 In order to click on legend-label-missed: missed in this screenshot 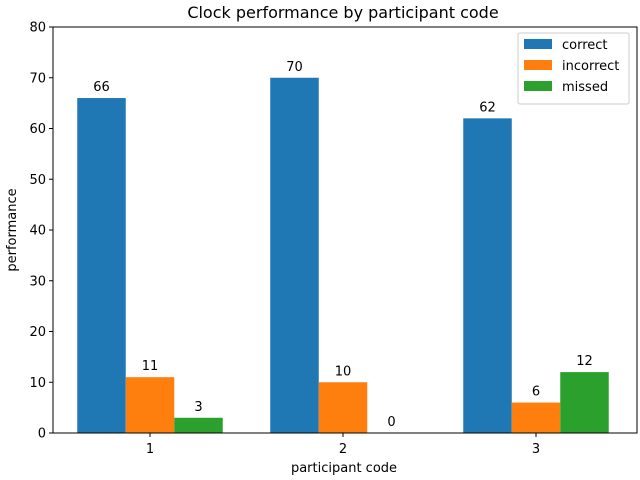, I will do `click(585, 87)`.